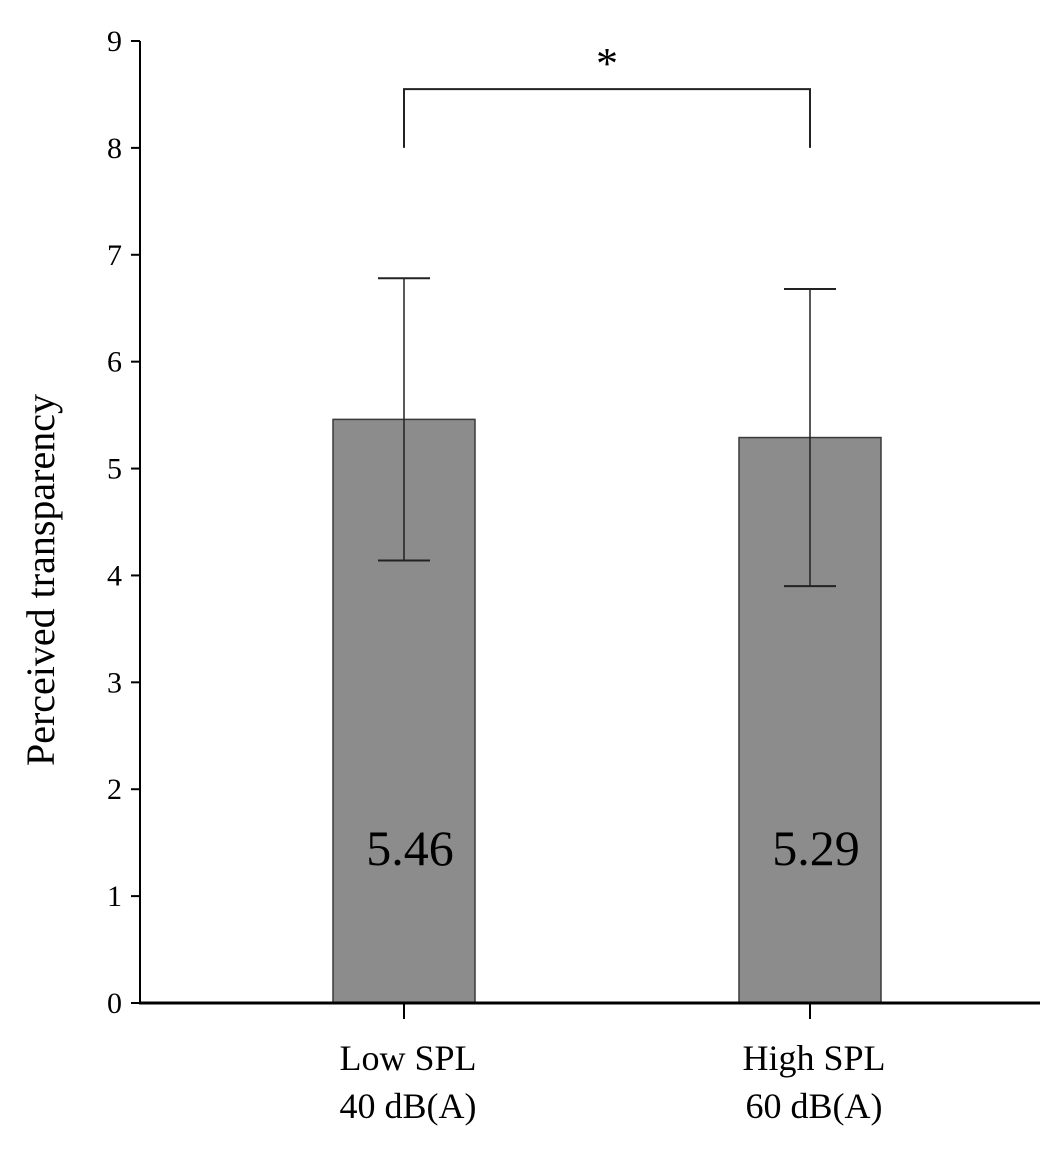  I want to click on y-tick-label-6: 6, so click(114, 362).